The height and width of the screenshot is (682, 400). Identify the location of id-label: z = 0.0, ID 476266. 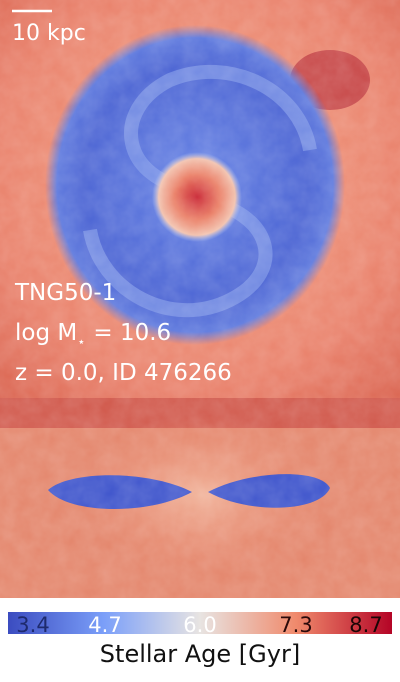
(123, 373).